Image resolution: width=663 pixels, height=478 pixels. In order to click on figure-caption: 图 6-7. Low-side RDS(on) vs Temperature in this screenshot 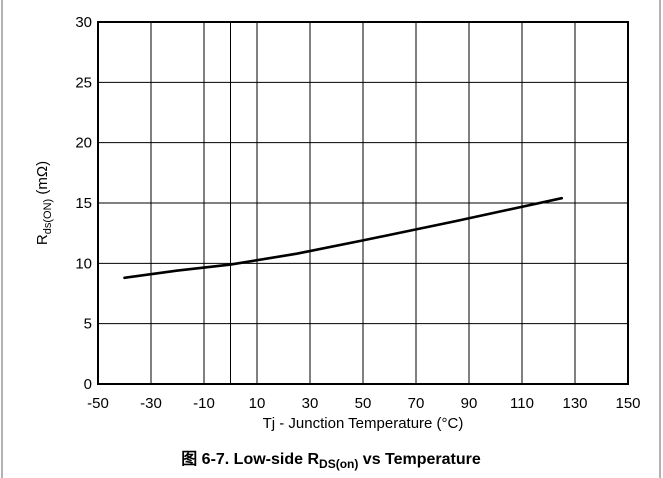, I will do `click(331, 460)`.